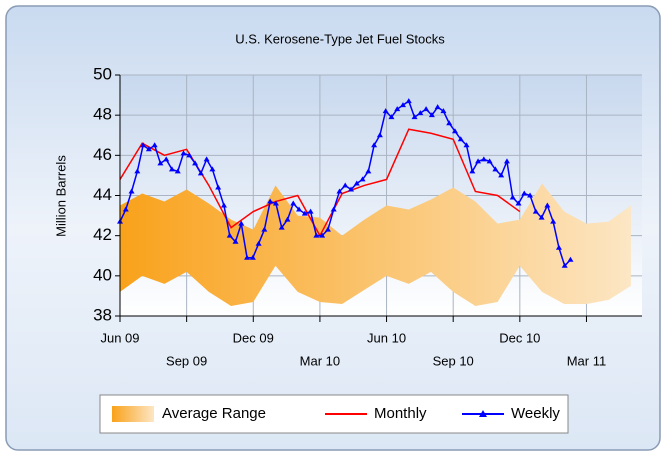 This screenshot has width=667, height=455. Describe the element at coordinates (60, 196) in the screenshot. I see `y-axis-label: Million Barrels` at that location.